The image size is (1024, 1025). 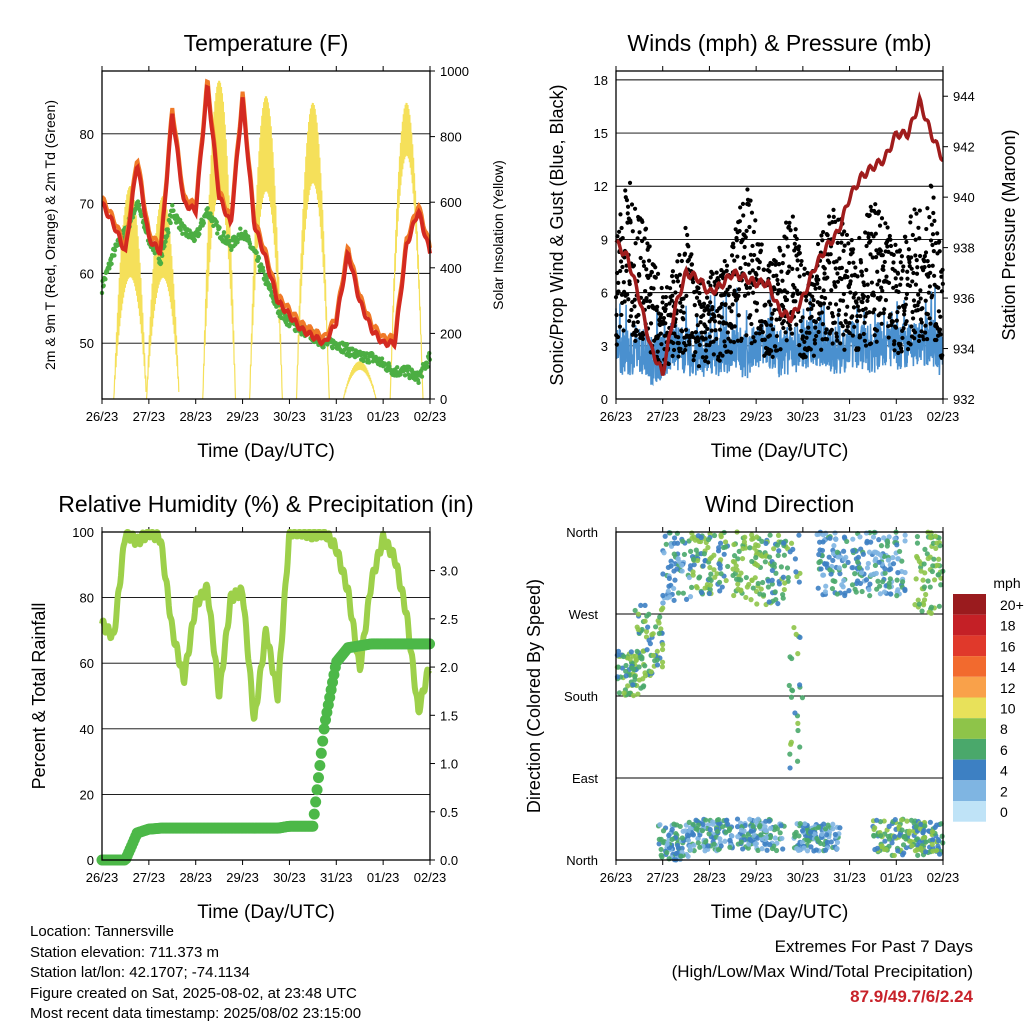 What do you see at coordinates (50, 235) in the screenshot?
I see `y-axis-label: 2m & 9m T (Red, Orange) & 2m Td (Green)` at bounding box center [50, 235].